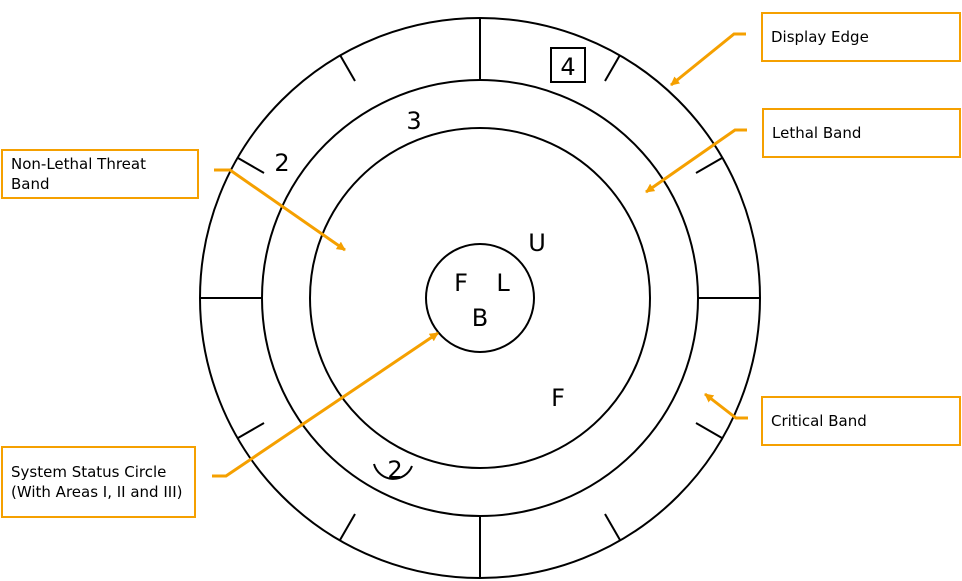 This screenshot has width=962, height=581. I want to click on callout-display-edge-label: Display Edge, so click(820, 37).